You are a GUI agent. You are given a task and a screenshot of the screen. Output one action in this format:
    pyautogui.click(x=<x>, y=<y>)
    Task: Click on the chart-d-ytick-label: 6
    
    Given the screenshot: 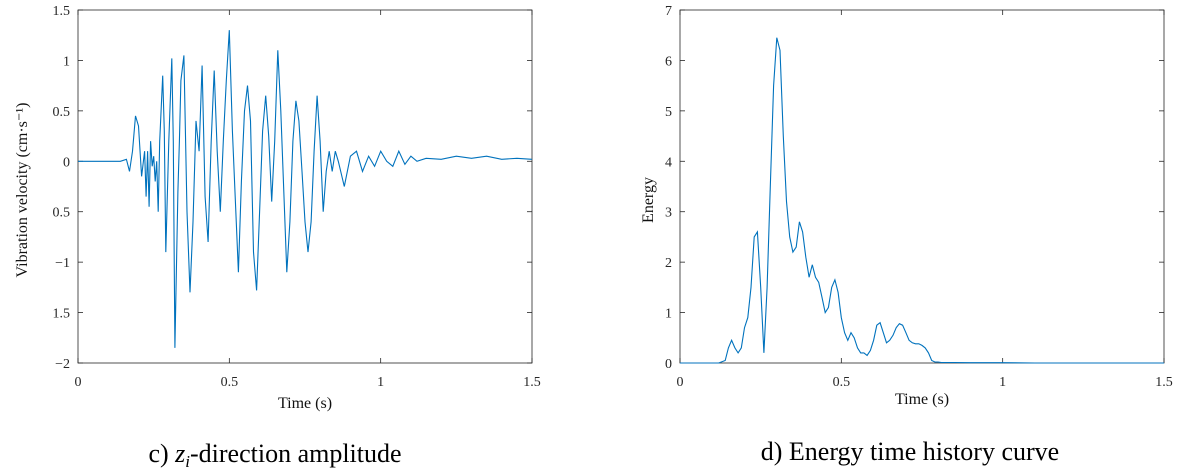 What is the action you would take?
    pyautogui.click(x=668, y=61)
    